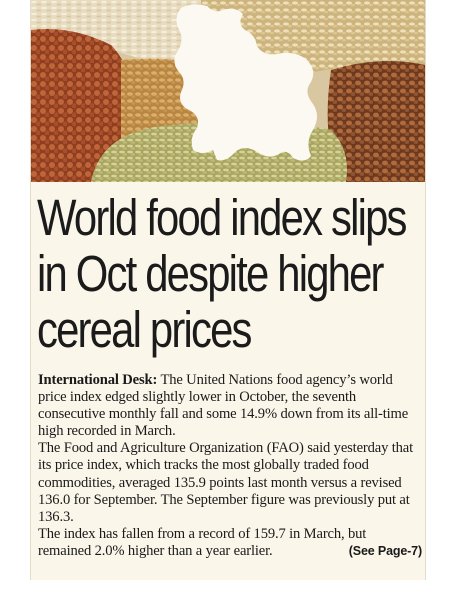 This screenshot has height=594, width=452. I want to click on continuation-note: (See Page-7), so click(385, 550).